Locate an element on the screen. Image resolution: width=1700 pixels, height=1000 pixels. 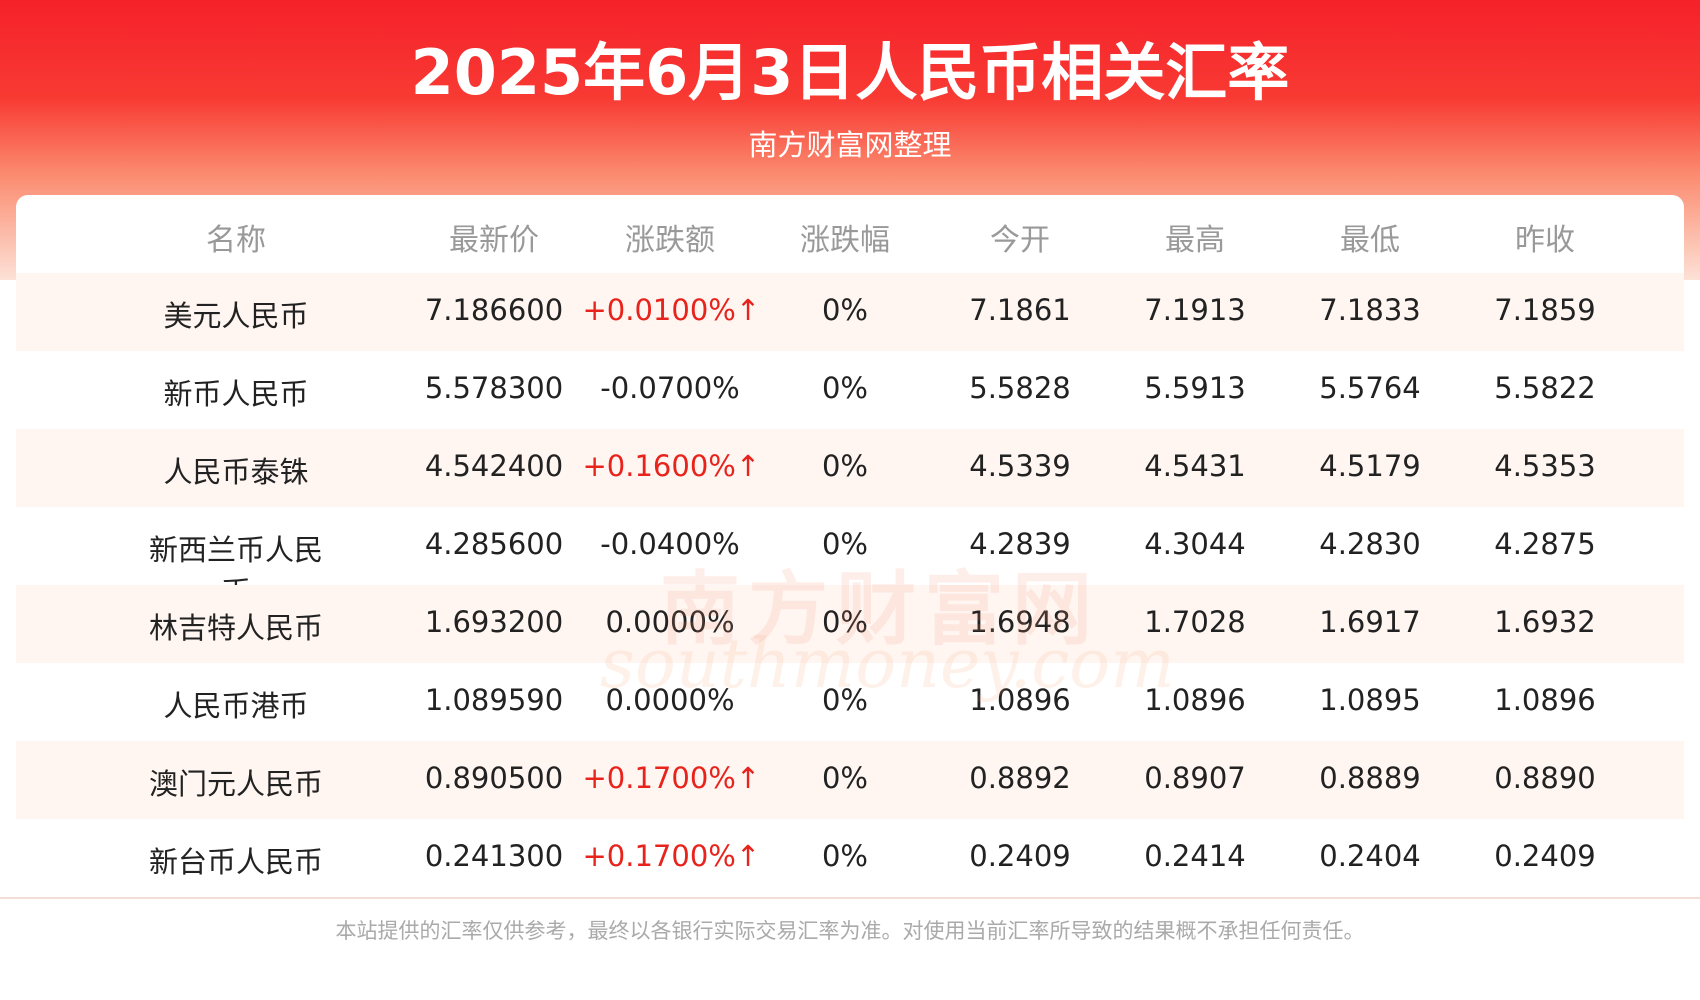
cell: 人民币泰铢 is located at coordinates (236, 472).